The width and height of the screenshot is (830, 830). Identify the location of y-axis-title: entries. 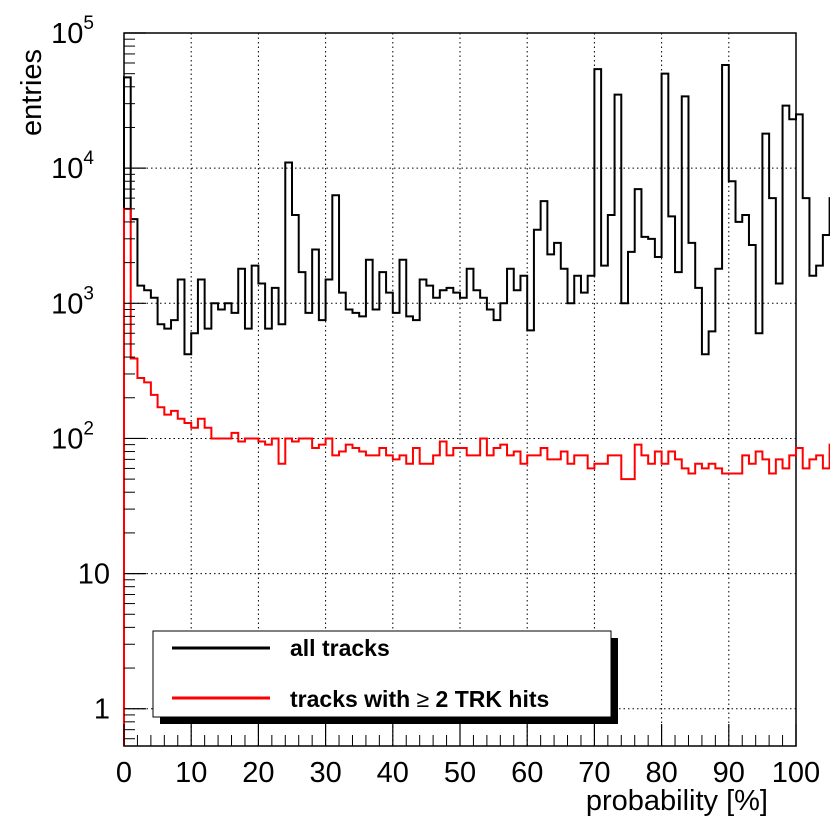
(32, 92).